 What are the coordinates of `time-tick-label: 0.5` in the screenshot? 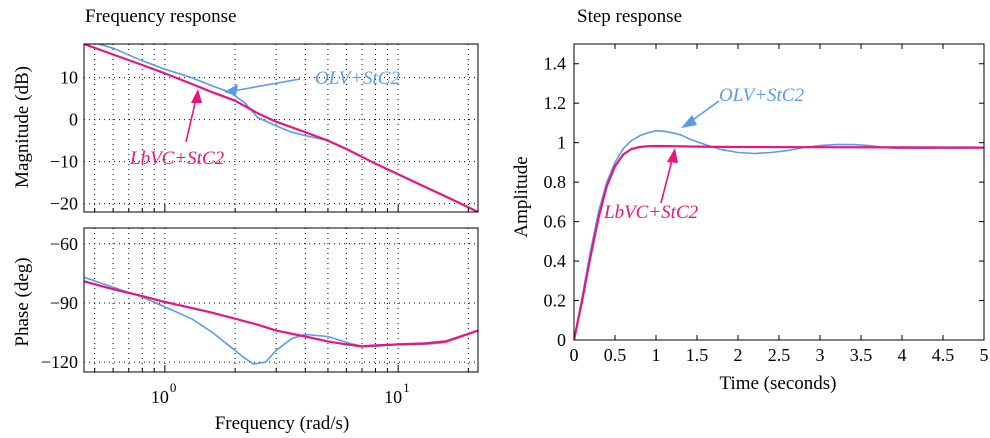 It's located at (615, 355).